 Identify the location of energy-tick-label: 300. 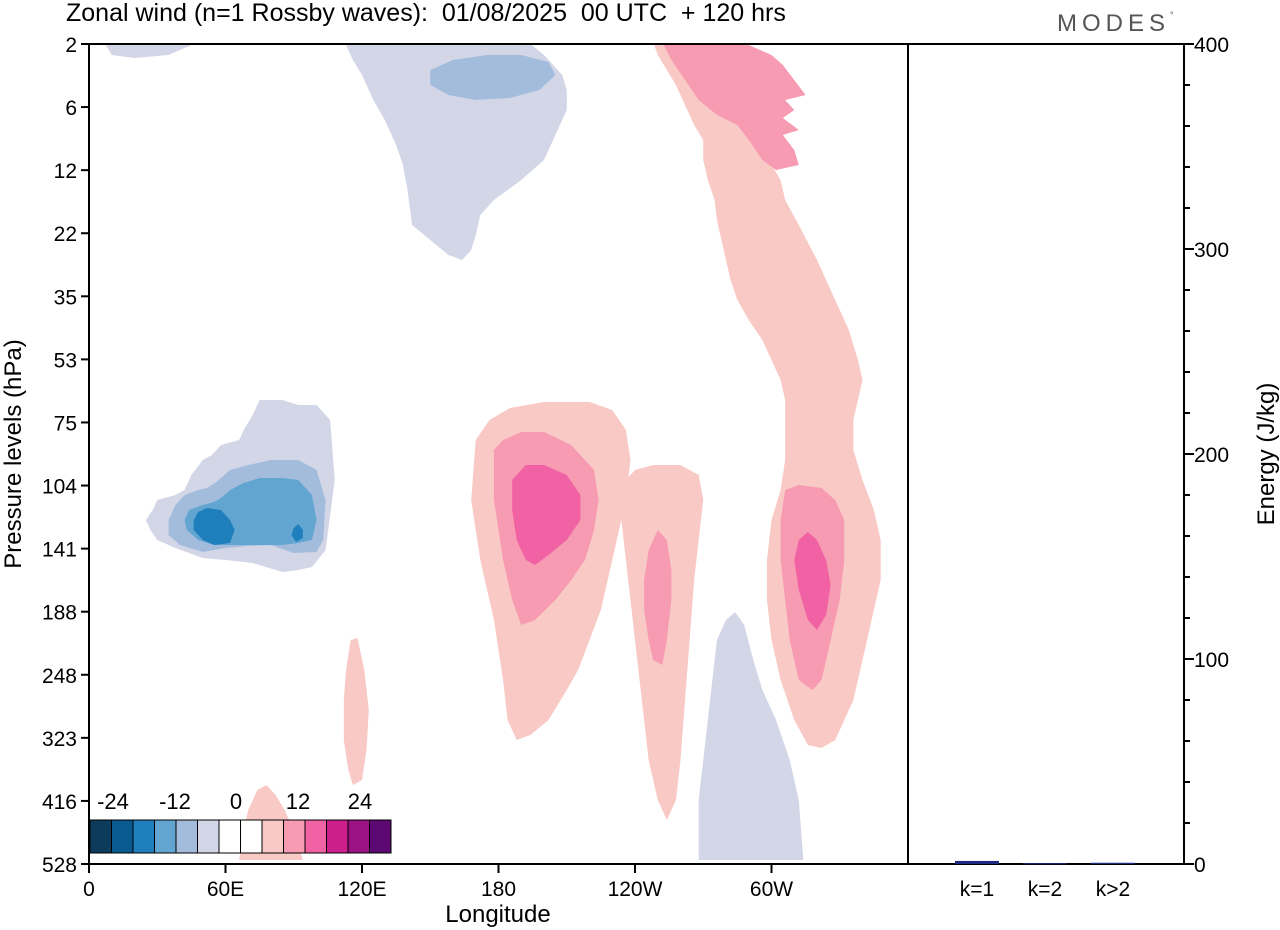
(1211, 250).